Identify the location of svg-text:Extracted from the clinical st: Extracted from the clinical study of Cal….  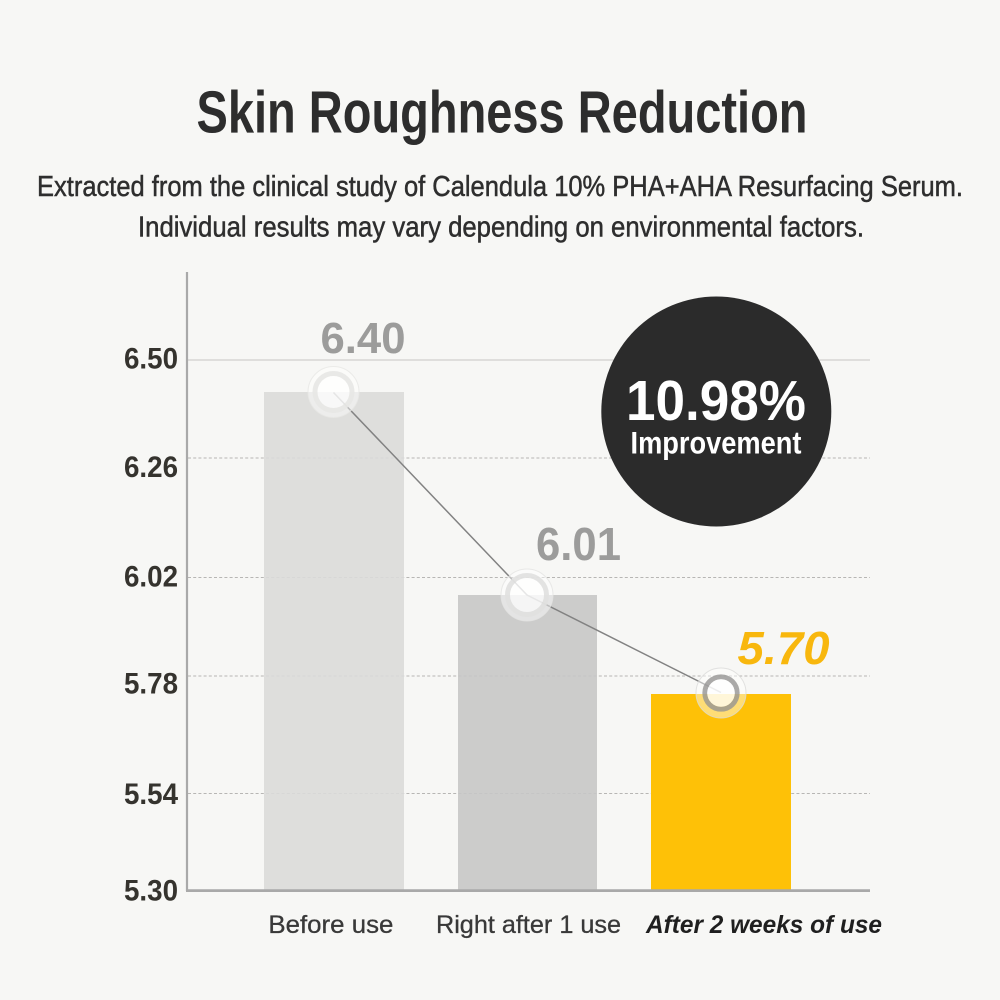
(500, 187).